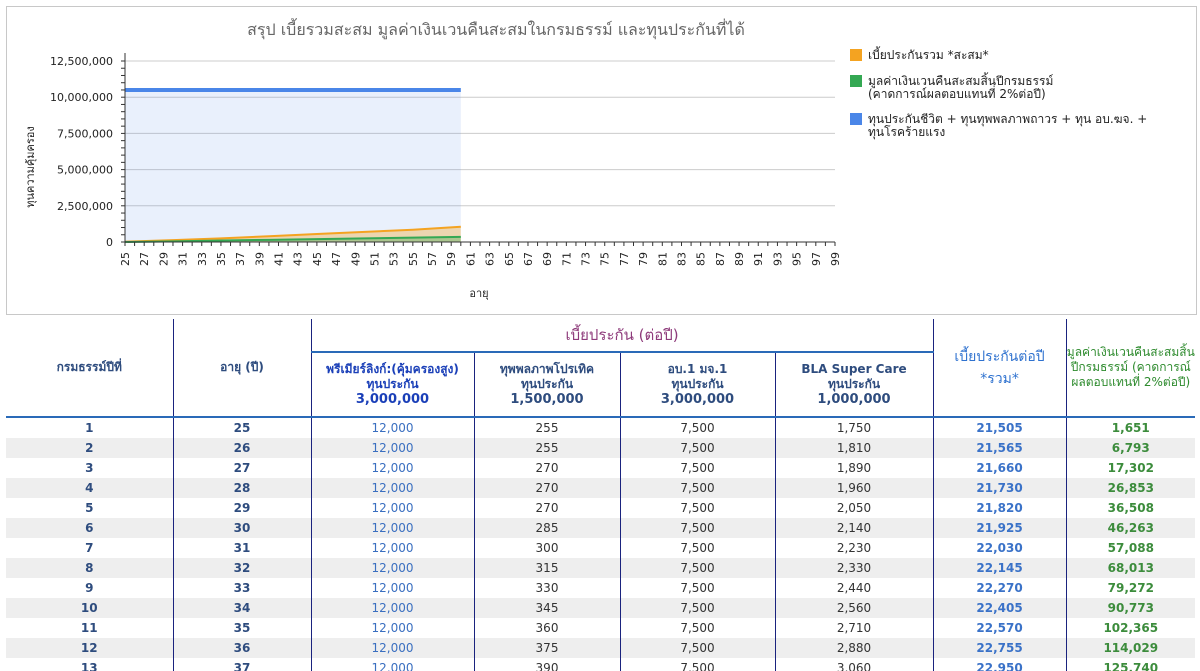 The image size is (1200, 671). Describe the element at coordinates (1131, 427) in the screenshot. I see `cell-cash-value: 1,651` at that location.